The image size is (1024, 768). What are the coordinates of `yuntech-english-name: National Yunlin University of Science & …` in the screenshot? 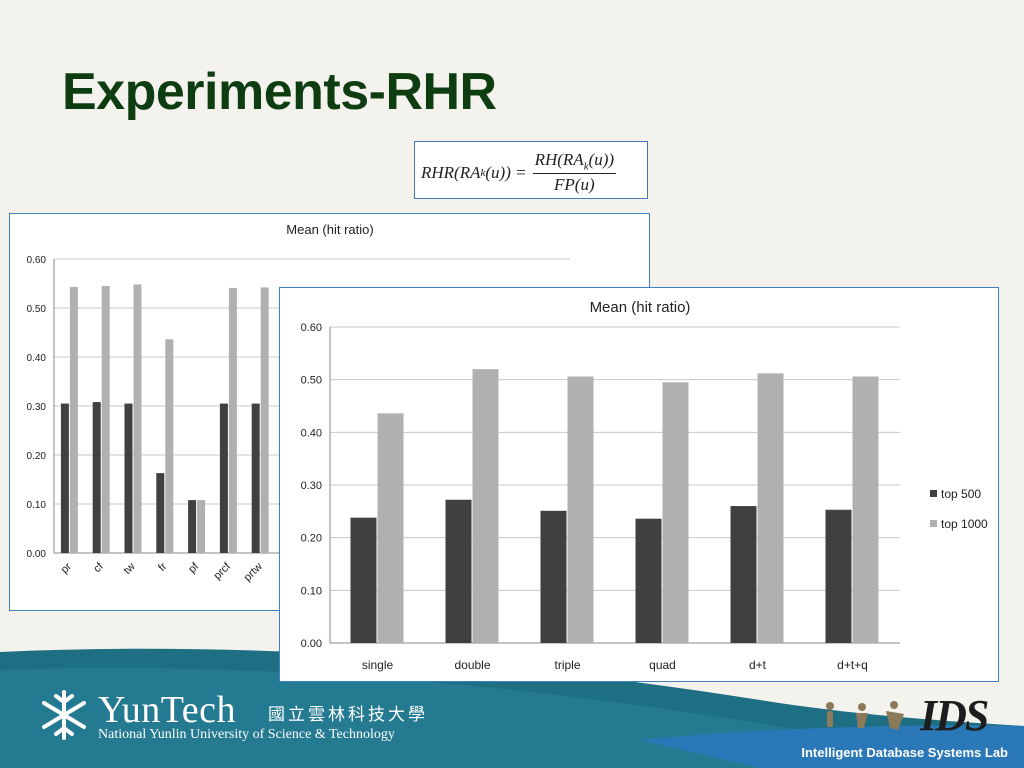 It's located at (246, 734).